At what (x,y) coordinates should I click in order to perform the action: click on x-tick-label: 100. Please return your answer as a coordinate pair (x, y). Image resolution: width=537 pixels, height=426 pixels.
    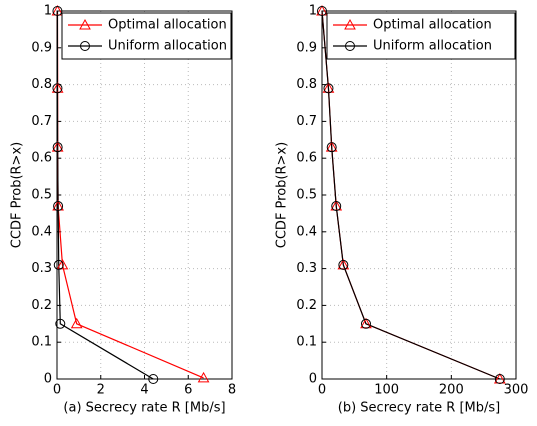
    Looking at the image, I should click on (386, 390).